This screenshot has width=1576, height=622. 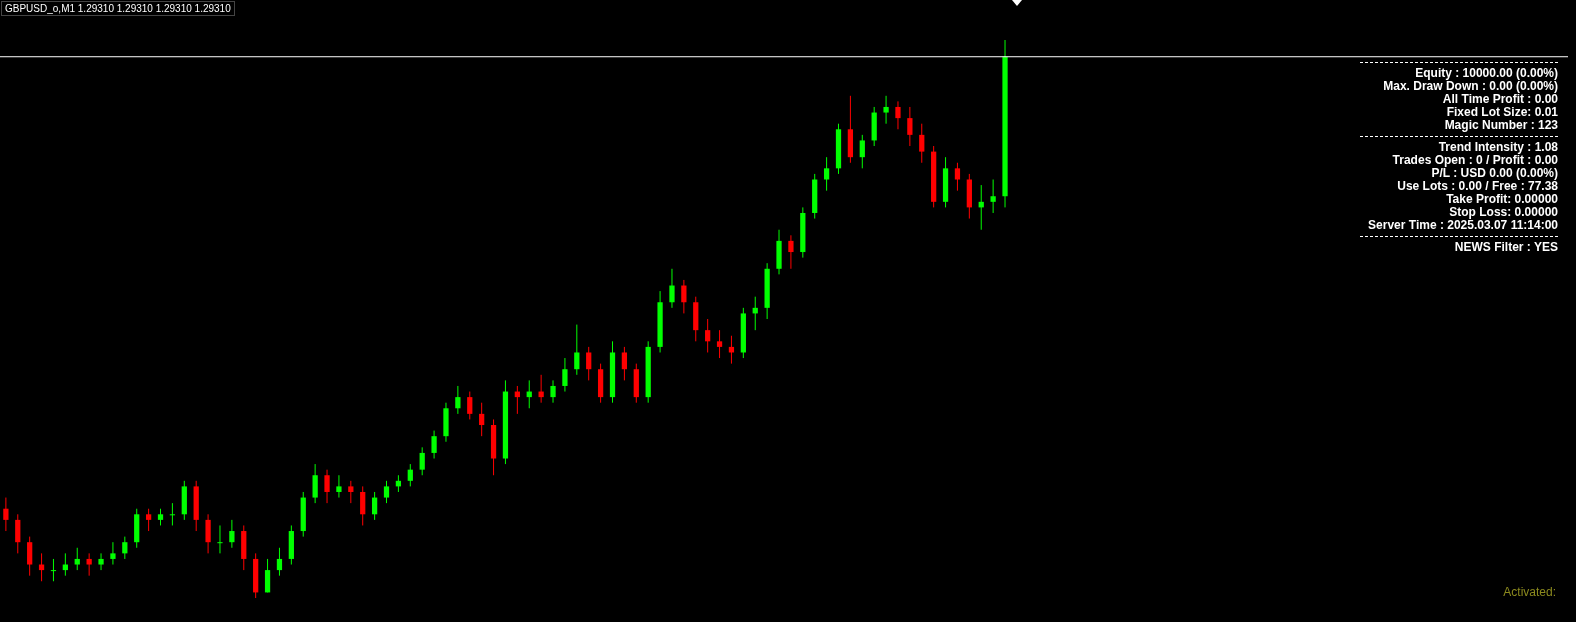 I want to click on text: Use Lots : 0.00 / Free : 77.38, so click(x=1477, y=186).